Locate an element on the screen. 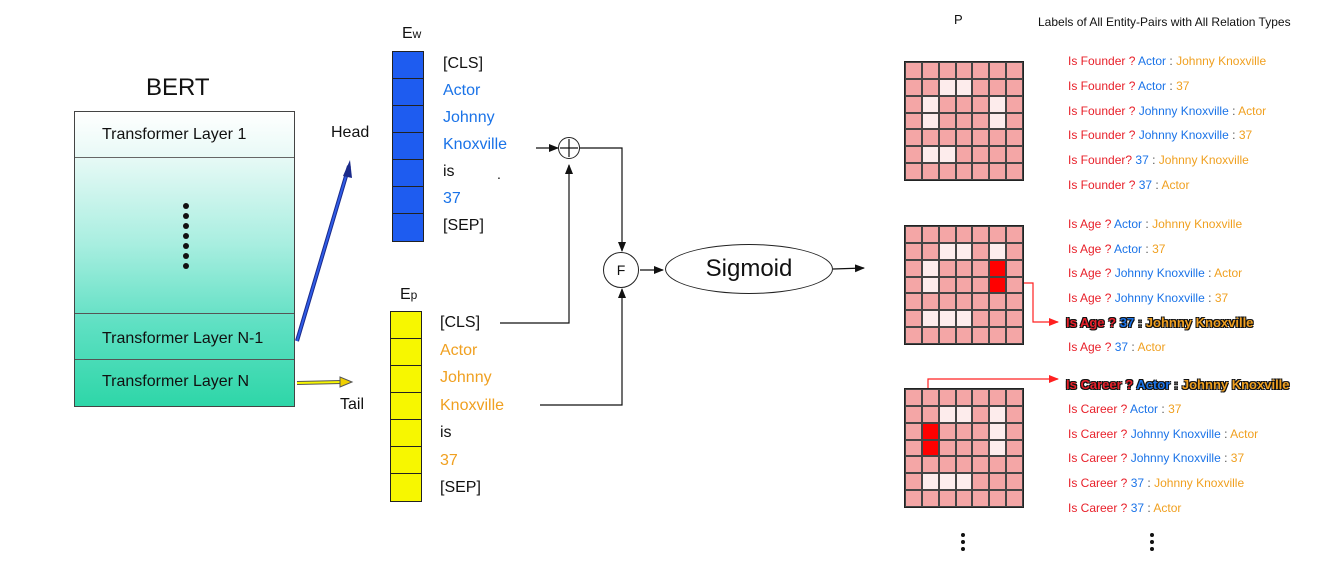  relation-tail: Johnny Knoxville is located at coordinates (1199, 323).